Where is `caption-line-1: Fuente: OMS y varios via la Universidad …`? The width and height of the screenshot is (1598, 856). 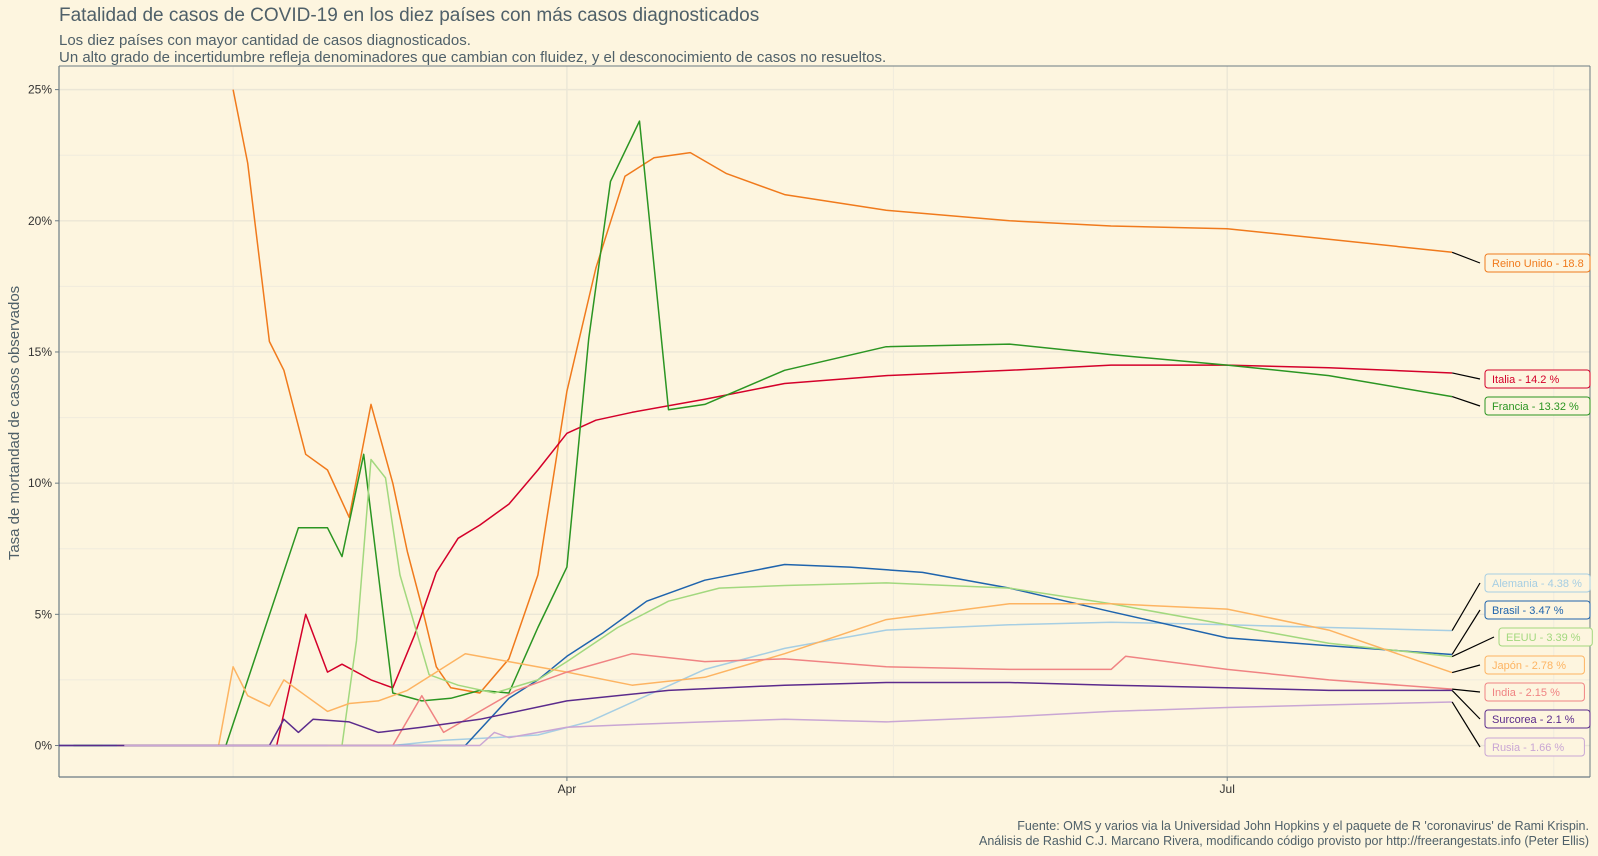
caption-line-1: Fuente: OMS y varios via la Universidad … is located at coordinates (1303, 826).